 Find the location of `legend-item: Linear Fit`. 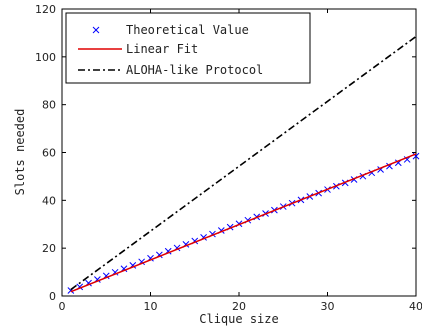

legend-item: Linear Fit is located at coordinates (138, 49).